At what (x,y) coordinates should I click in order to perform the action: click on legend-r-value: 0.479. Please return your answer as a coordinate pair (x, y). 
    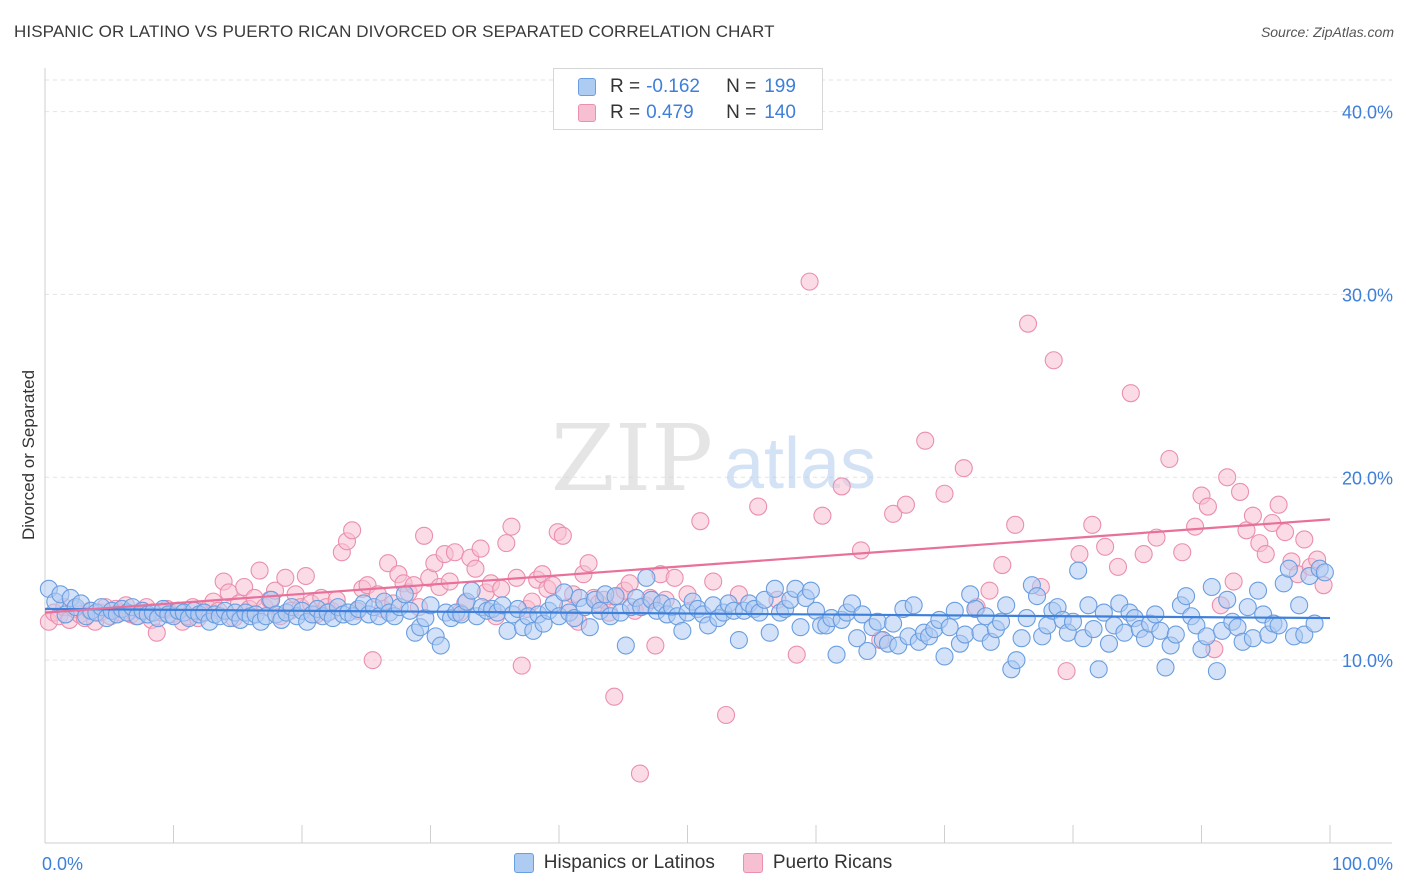
    Looking at the image, I should click on (670, 112).